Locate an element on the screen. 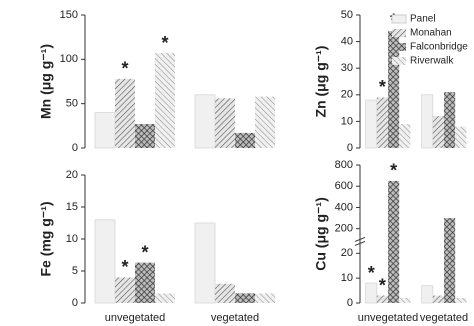  y-tick-label: 5 is located at coordinates (75, 271).